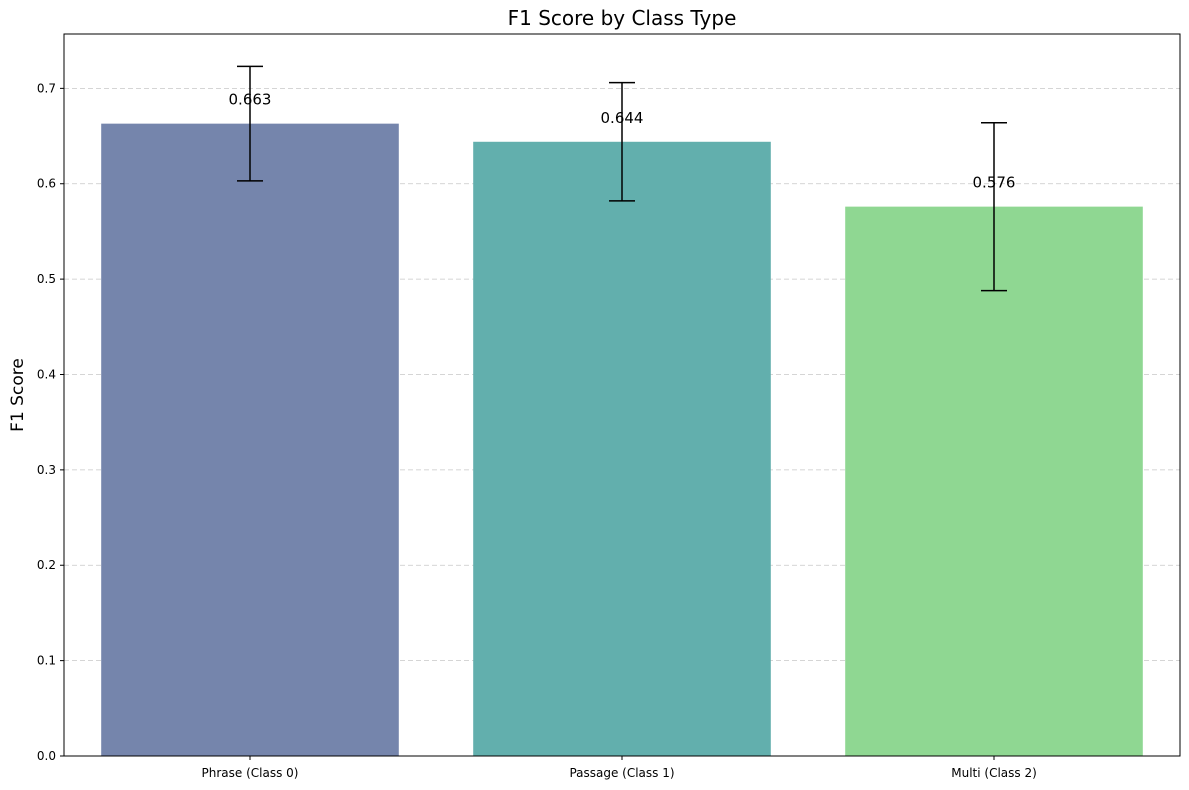  I want to click on y-axis-ticks: 0.0 0.1 0.2 0.3 0.4 0.5 0.6 0.7, so click(50, 422).